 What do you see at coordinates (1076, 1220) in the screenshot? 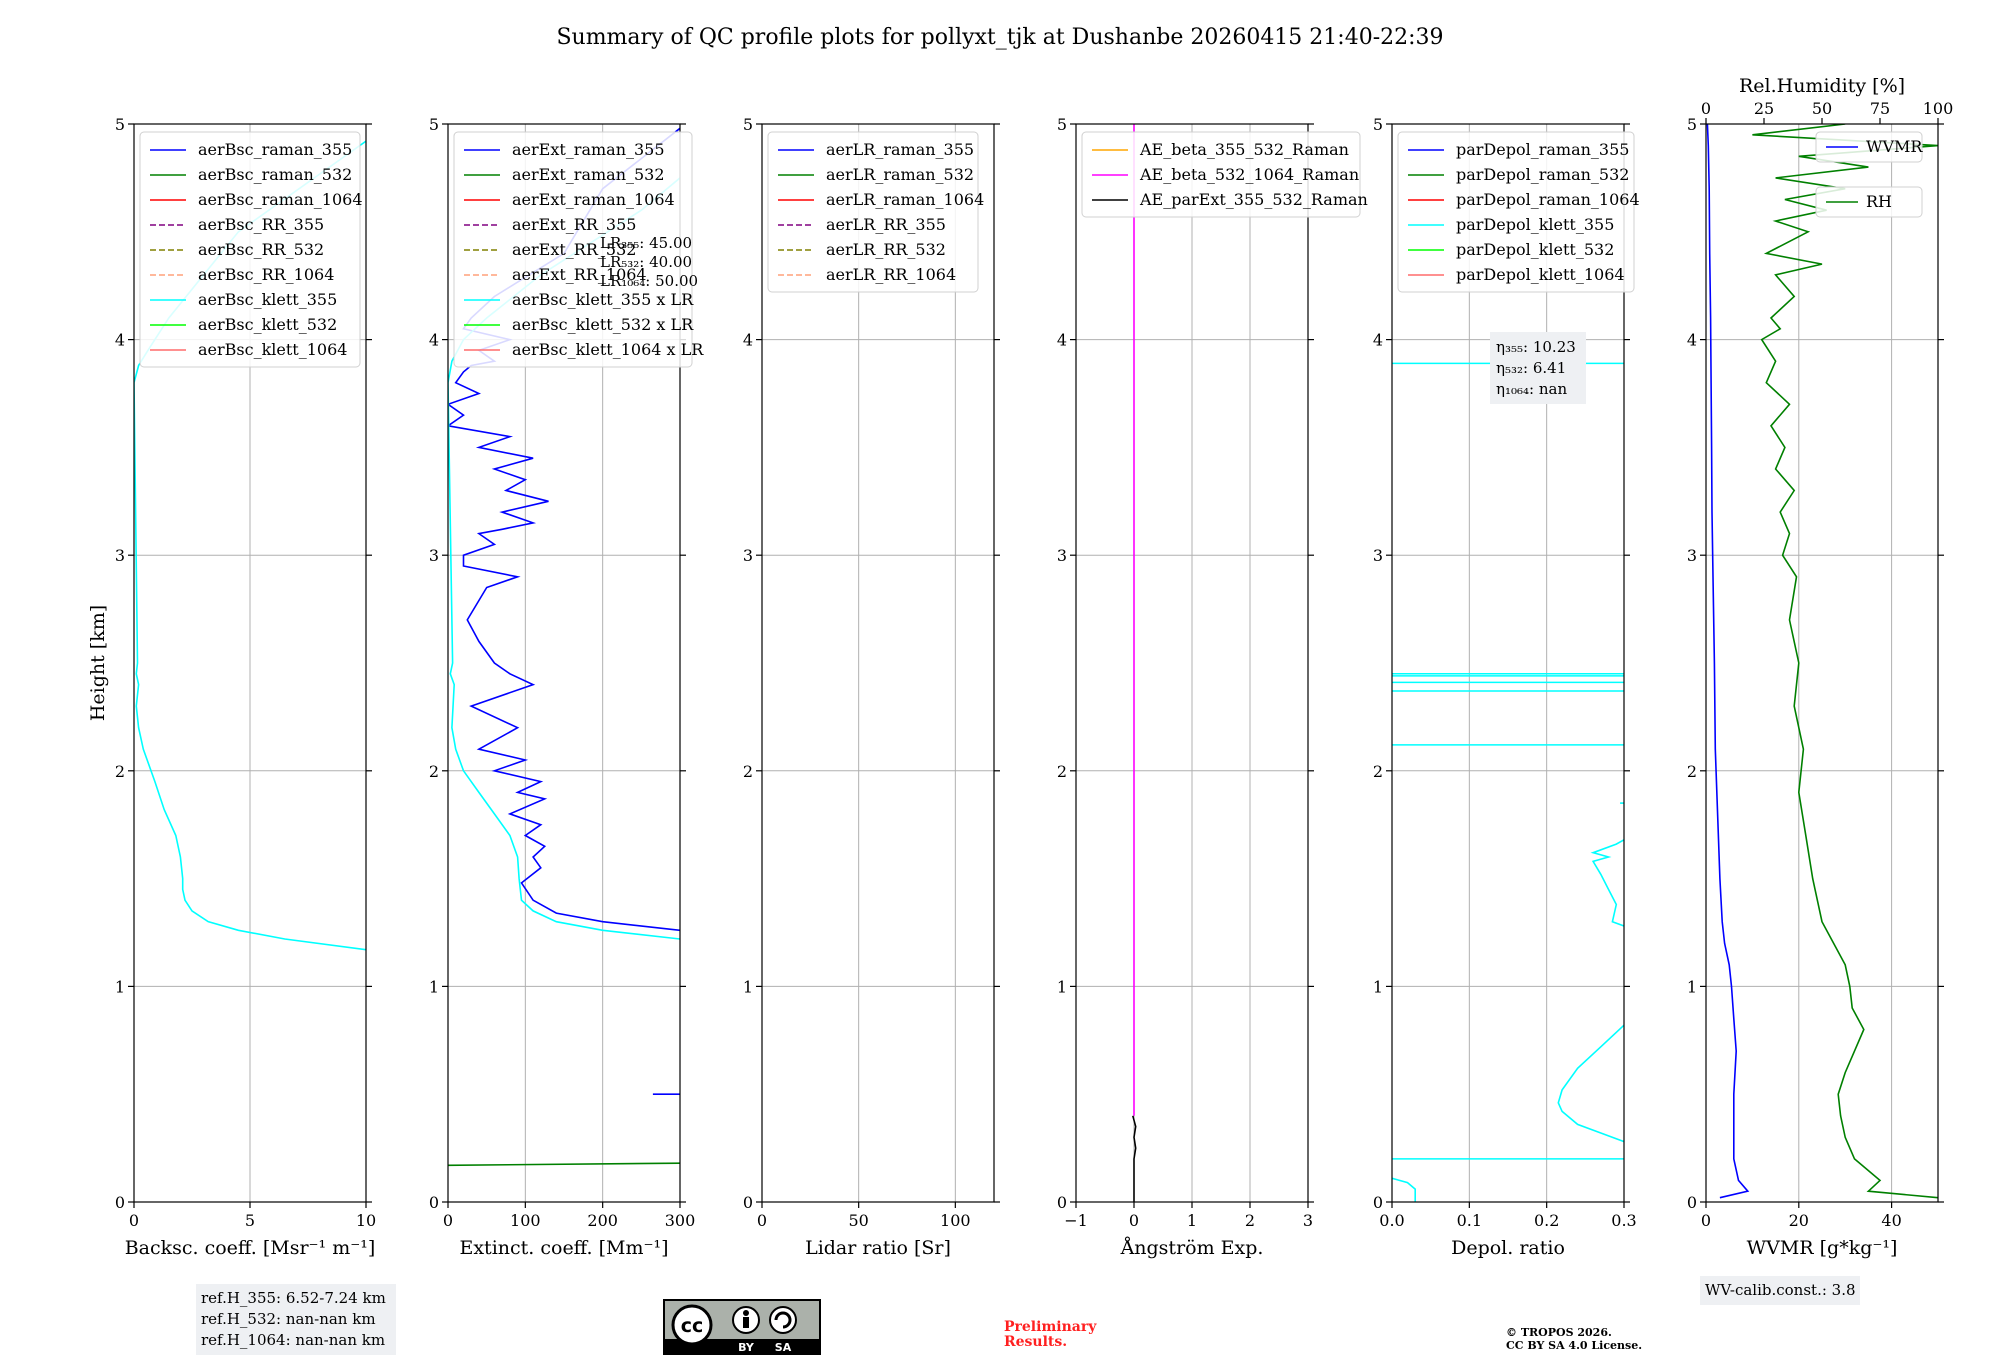
I see `x-tick-label: −1` at bounding box center [1076, 1220].